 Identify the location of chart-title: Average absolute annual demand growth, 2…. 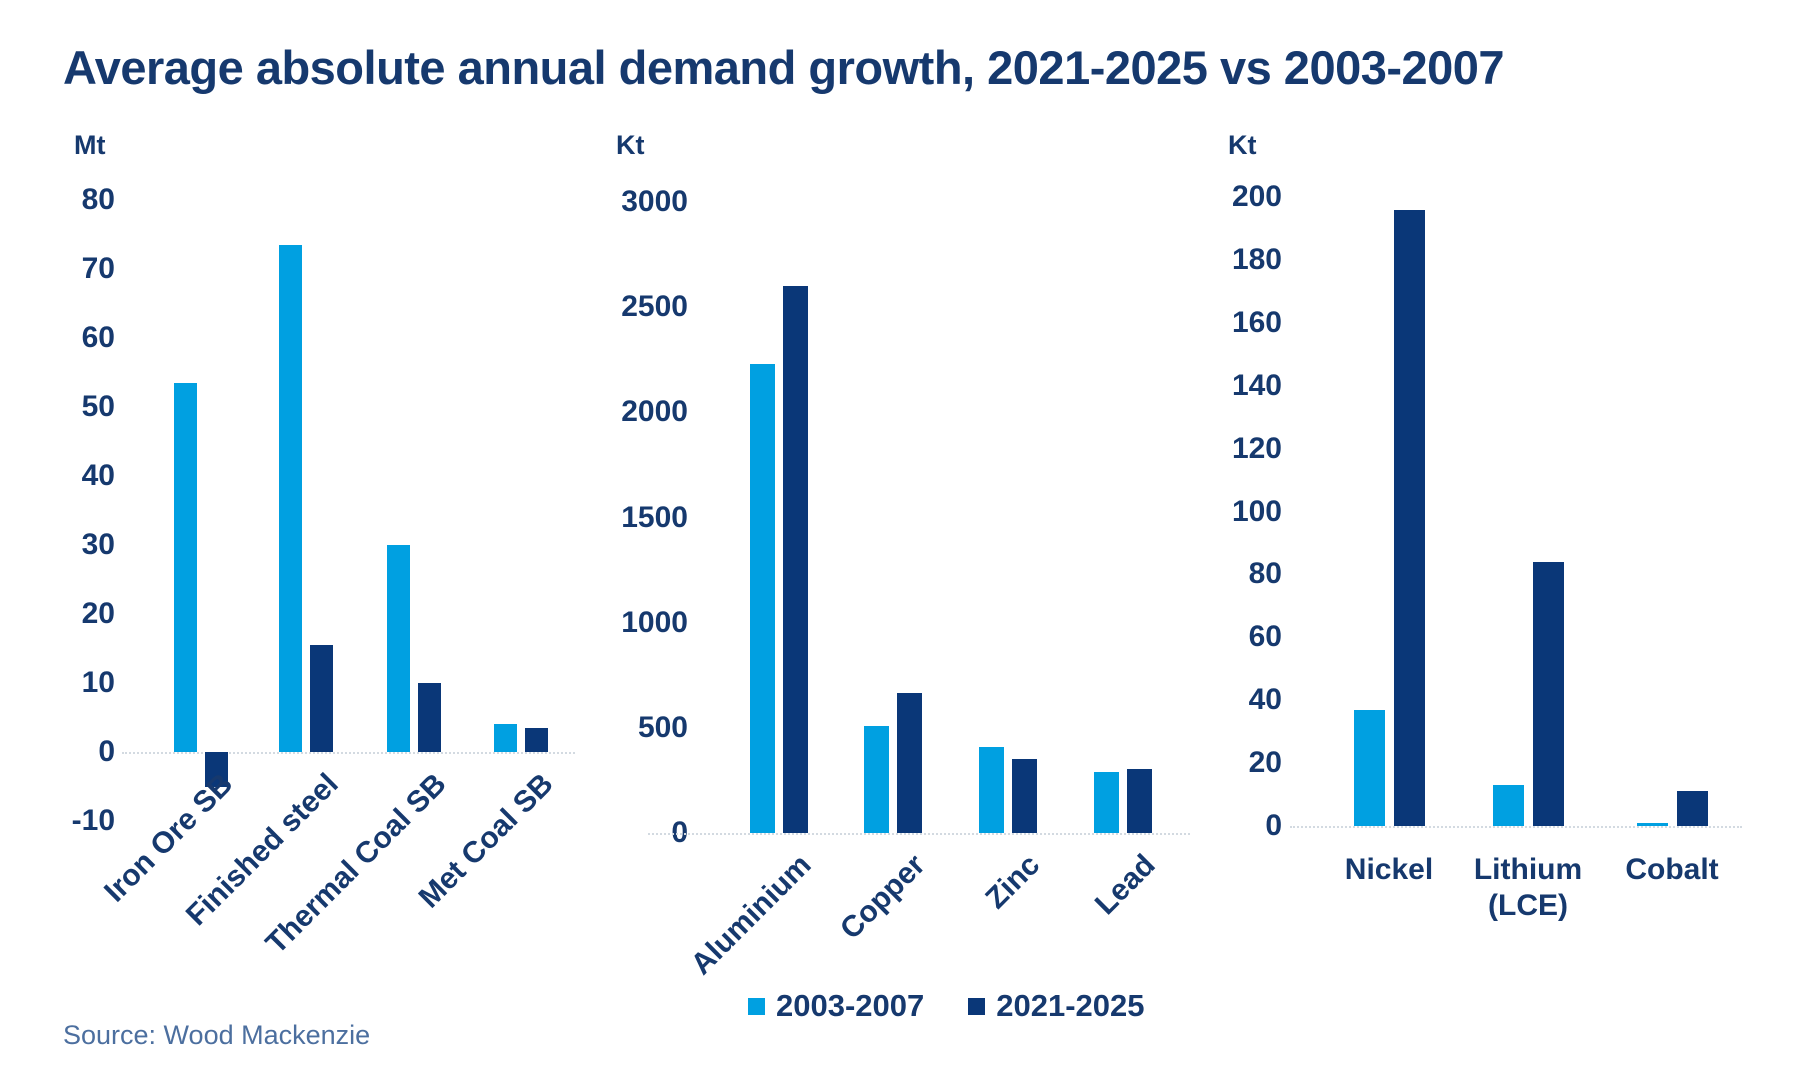
(784, 67).